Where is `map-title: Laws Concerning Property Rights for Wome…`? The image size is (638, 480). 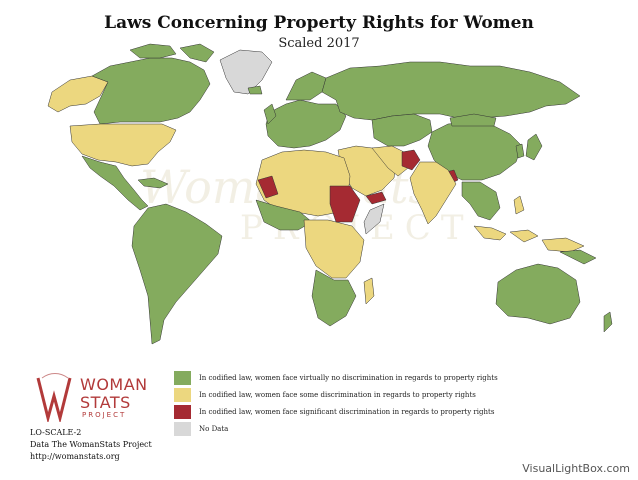
map-title: Laws Concerning Property Rights for Wome… is located at coordinates (319, 23).